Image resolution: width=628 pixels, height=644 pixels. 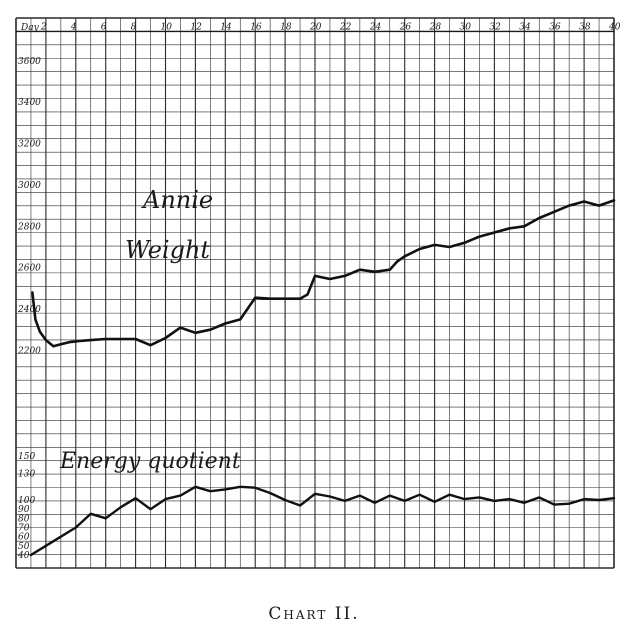 I want to click on weight-y-tick-label: 3400, so click(x=29, y=103).